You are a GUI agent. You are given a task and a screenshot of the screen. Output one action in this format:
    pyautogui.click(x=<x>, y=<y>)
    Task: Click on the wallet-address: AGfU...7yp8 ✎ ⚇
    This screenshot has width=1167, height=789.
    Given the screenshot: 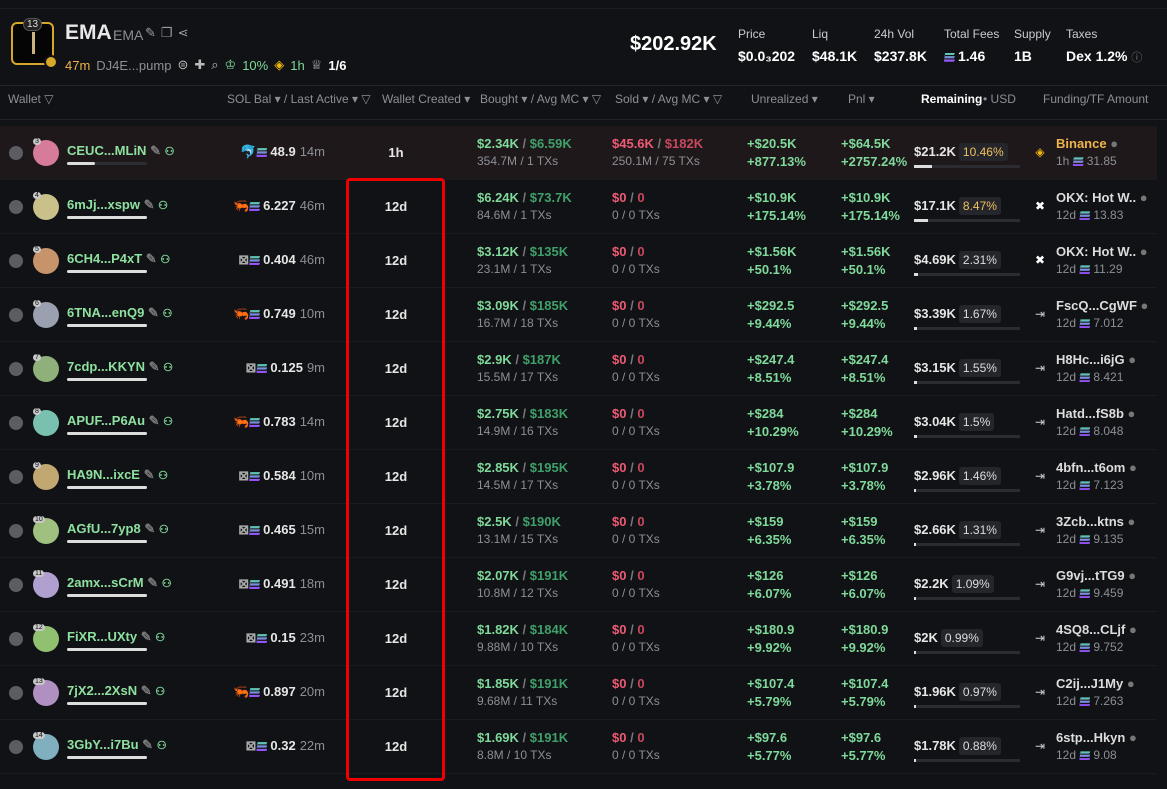 What is the action you would take?
    pyautogui.click(x=118, y=528)
    